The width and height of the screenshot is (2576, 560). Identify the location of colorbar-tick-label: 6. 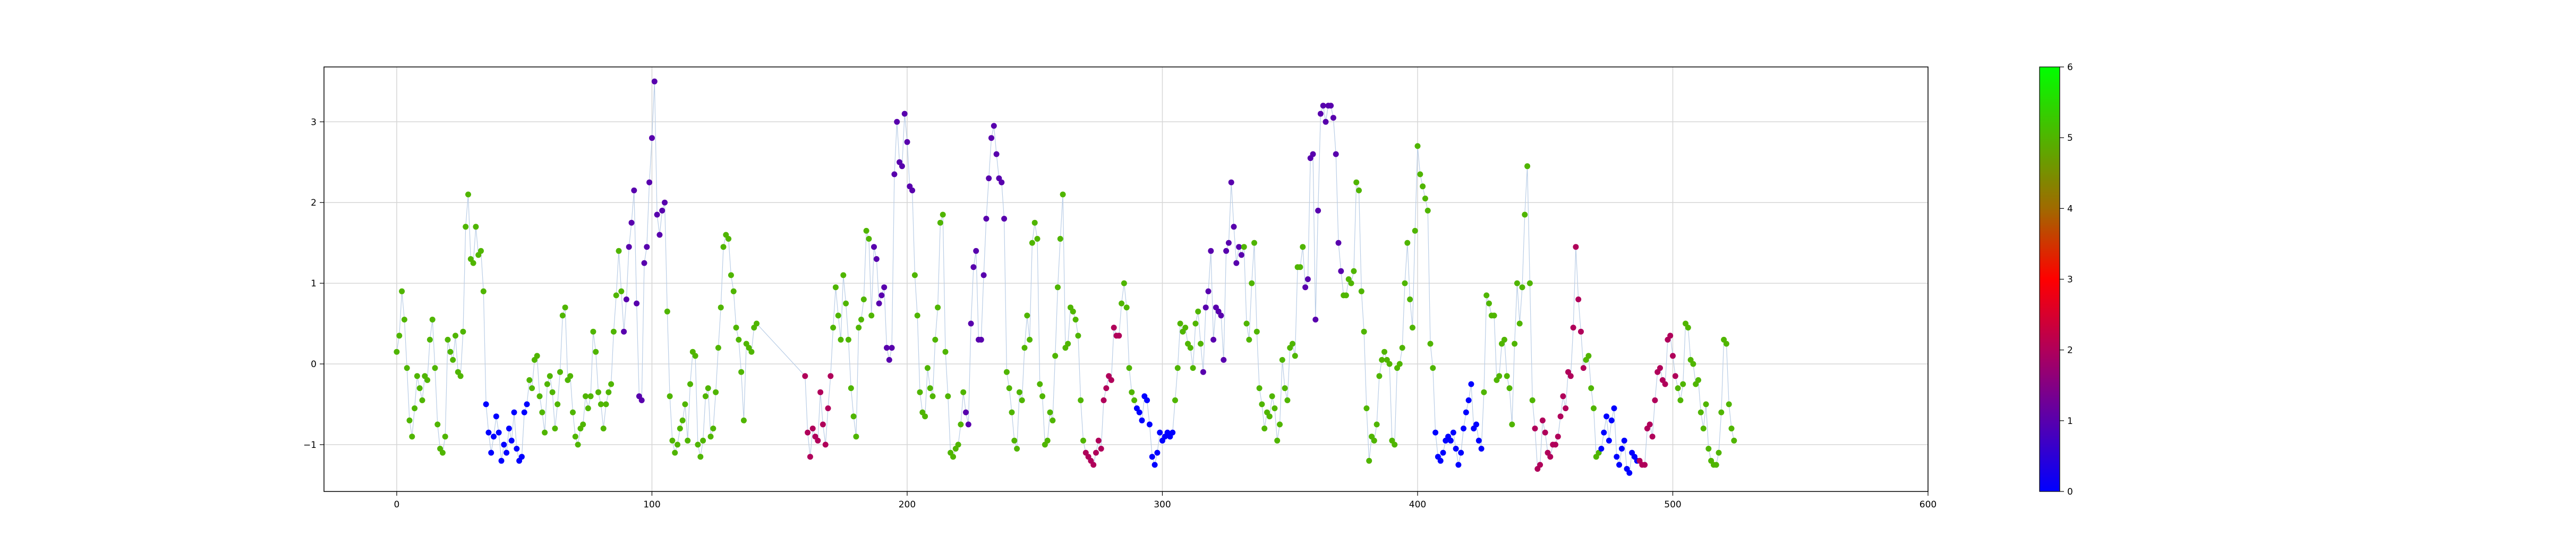
(2070, 67).